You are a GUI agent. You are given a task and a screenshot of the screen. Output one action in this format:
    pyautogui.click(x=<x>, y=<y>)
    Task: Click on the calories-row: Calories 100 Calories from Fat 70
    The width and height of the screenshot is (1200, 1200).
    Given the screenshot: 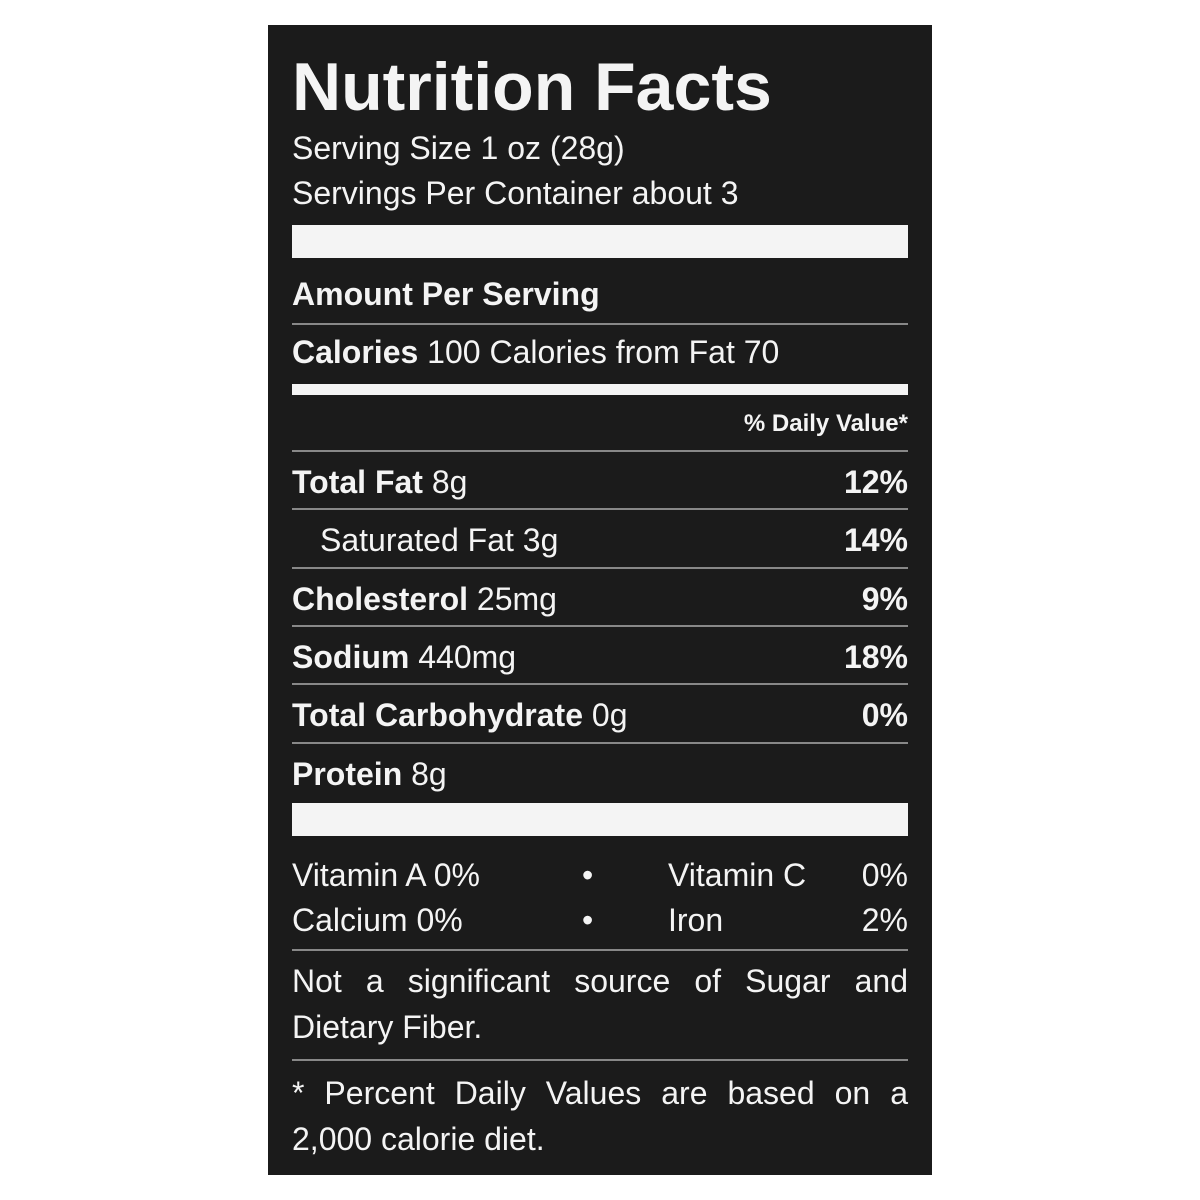 What is the action you would take?
    pyautogui.click(x=600, y=352)
    